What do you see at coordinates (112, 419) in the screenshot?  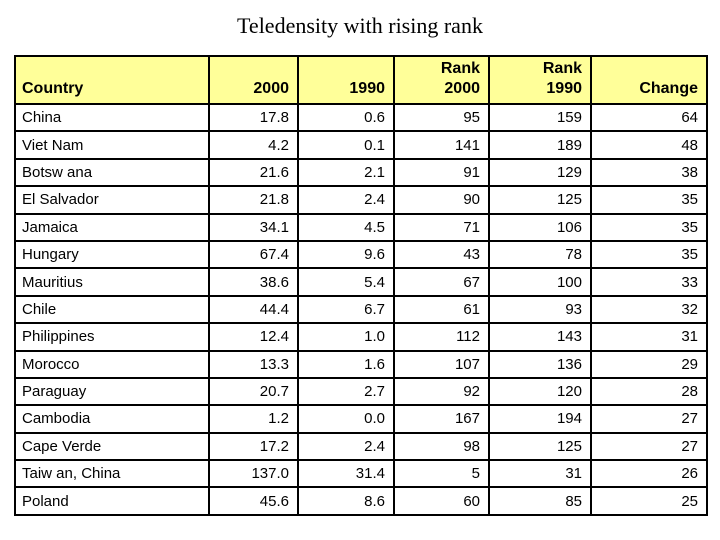 I see `country-cell: Cambodia` at bounding box center [112, 419].